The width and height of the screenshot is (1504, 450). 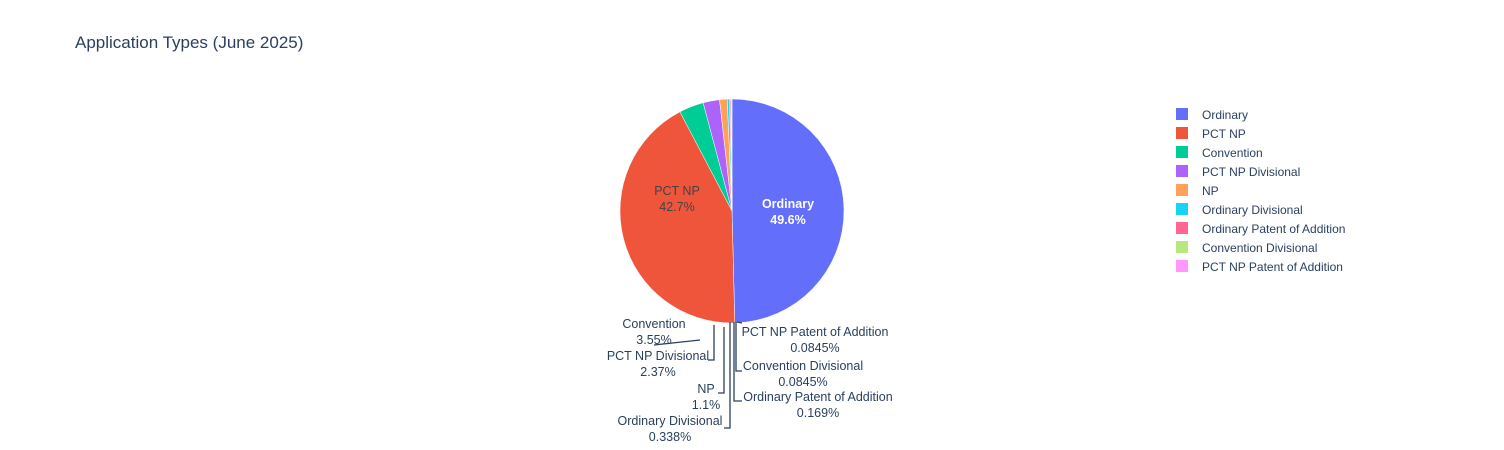 I want to click on label-connector-ordinary-patent-of-addition, so click(x=737, y=362).